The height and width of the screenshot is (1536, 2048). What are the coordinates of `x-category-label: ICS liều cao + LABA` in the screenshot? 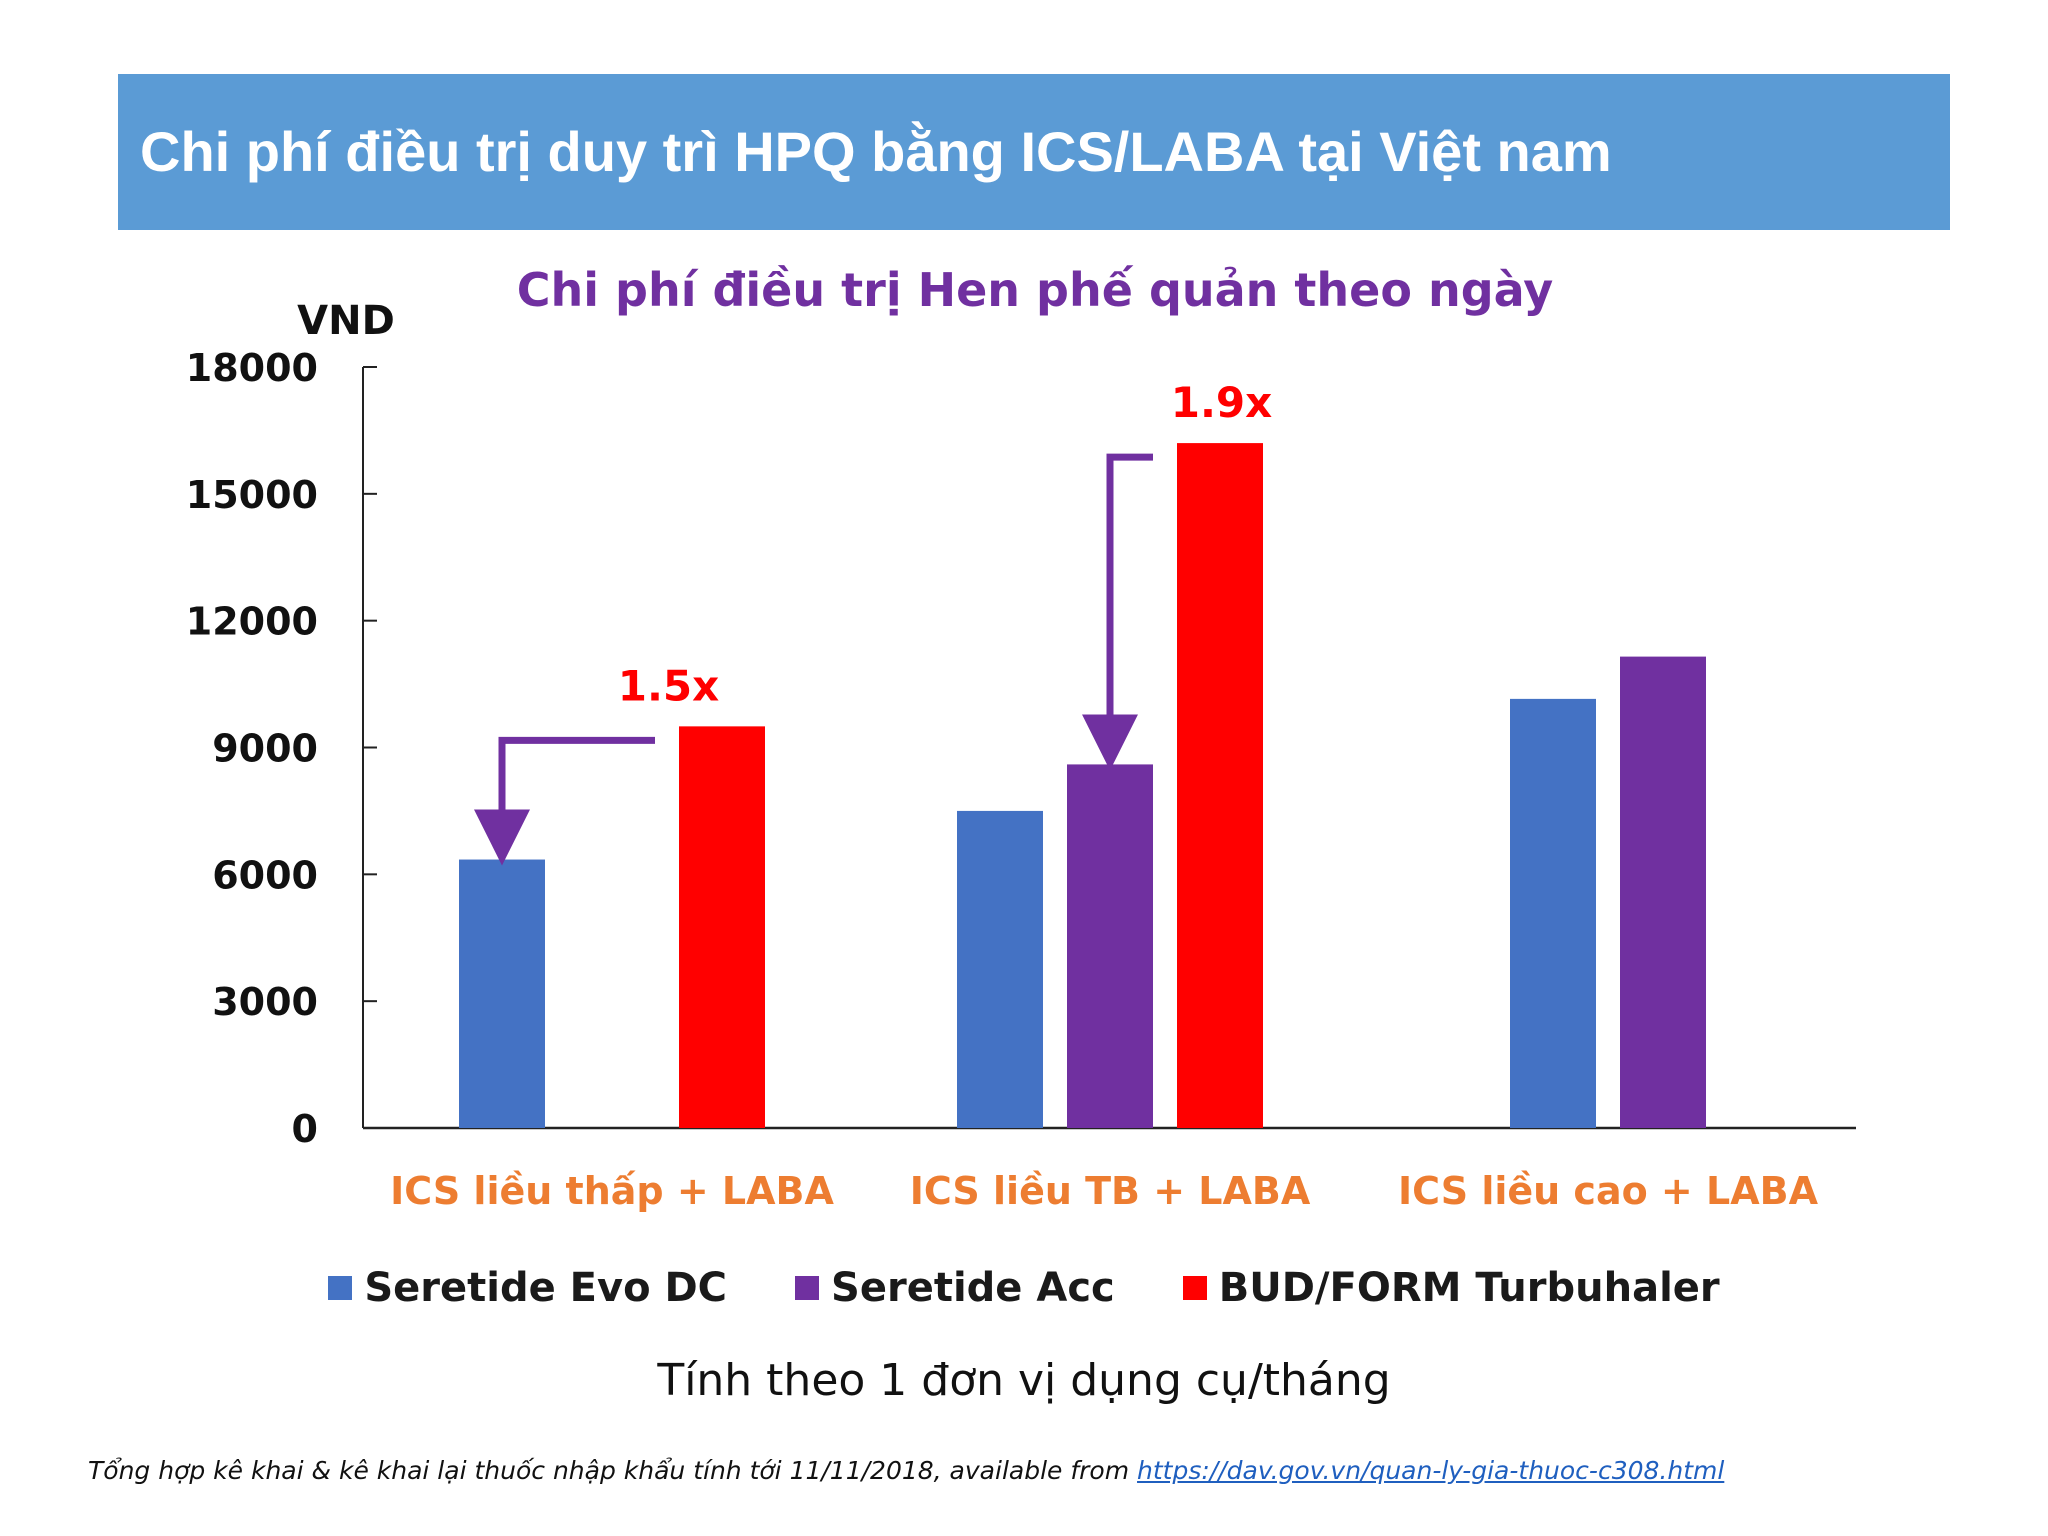 It's located at (1608, 1191).